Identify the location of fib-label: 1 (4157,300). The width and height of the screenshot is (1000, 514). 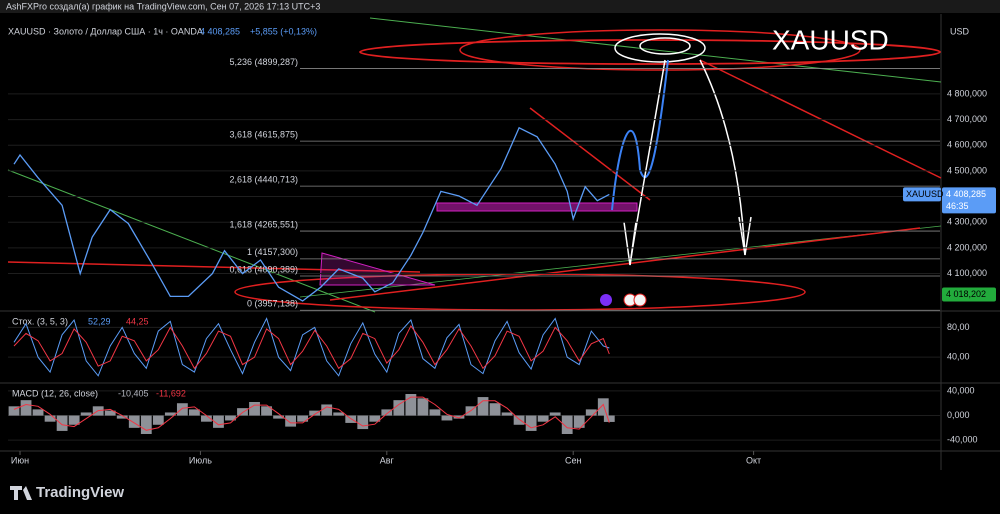
(272, 252).